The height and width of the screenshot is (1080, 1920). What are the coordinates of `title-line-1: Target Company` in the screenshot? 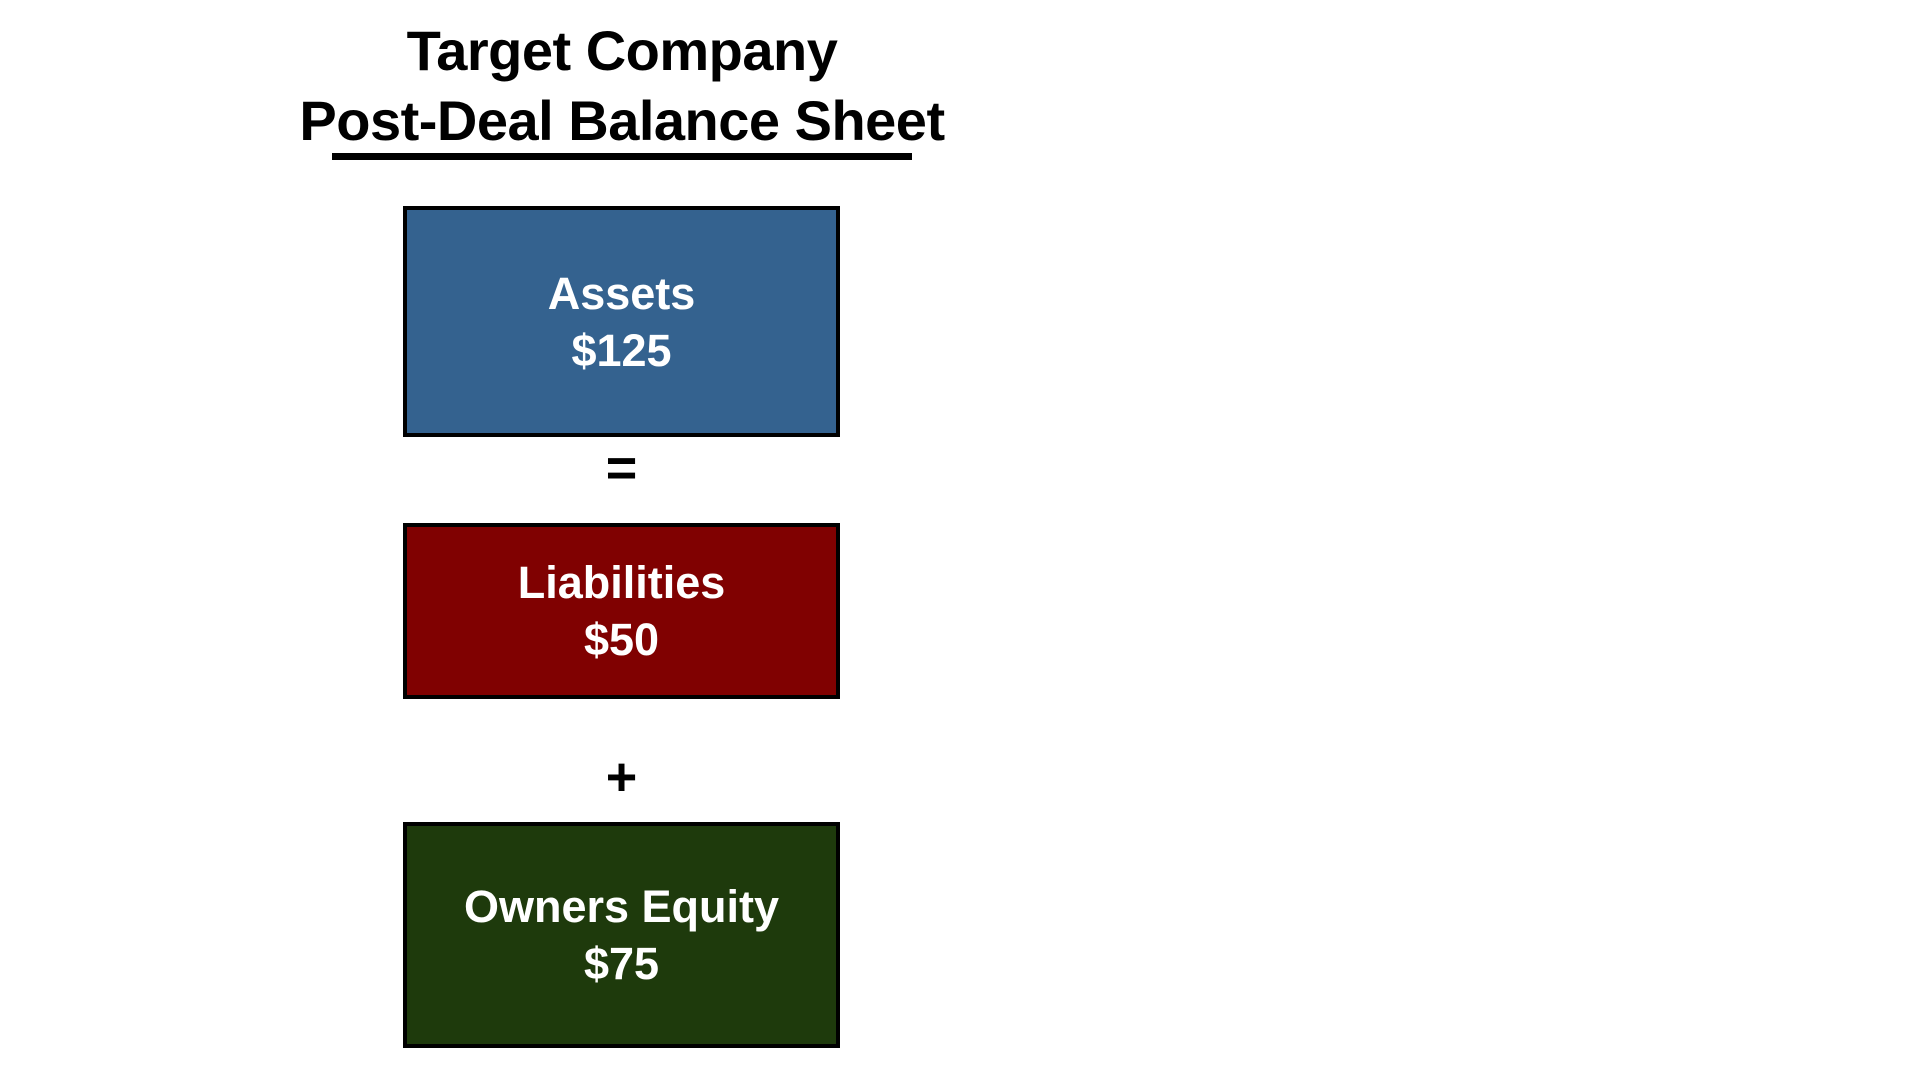 It's located at (622, 50).